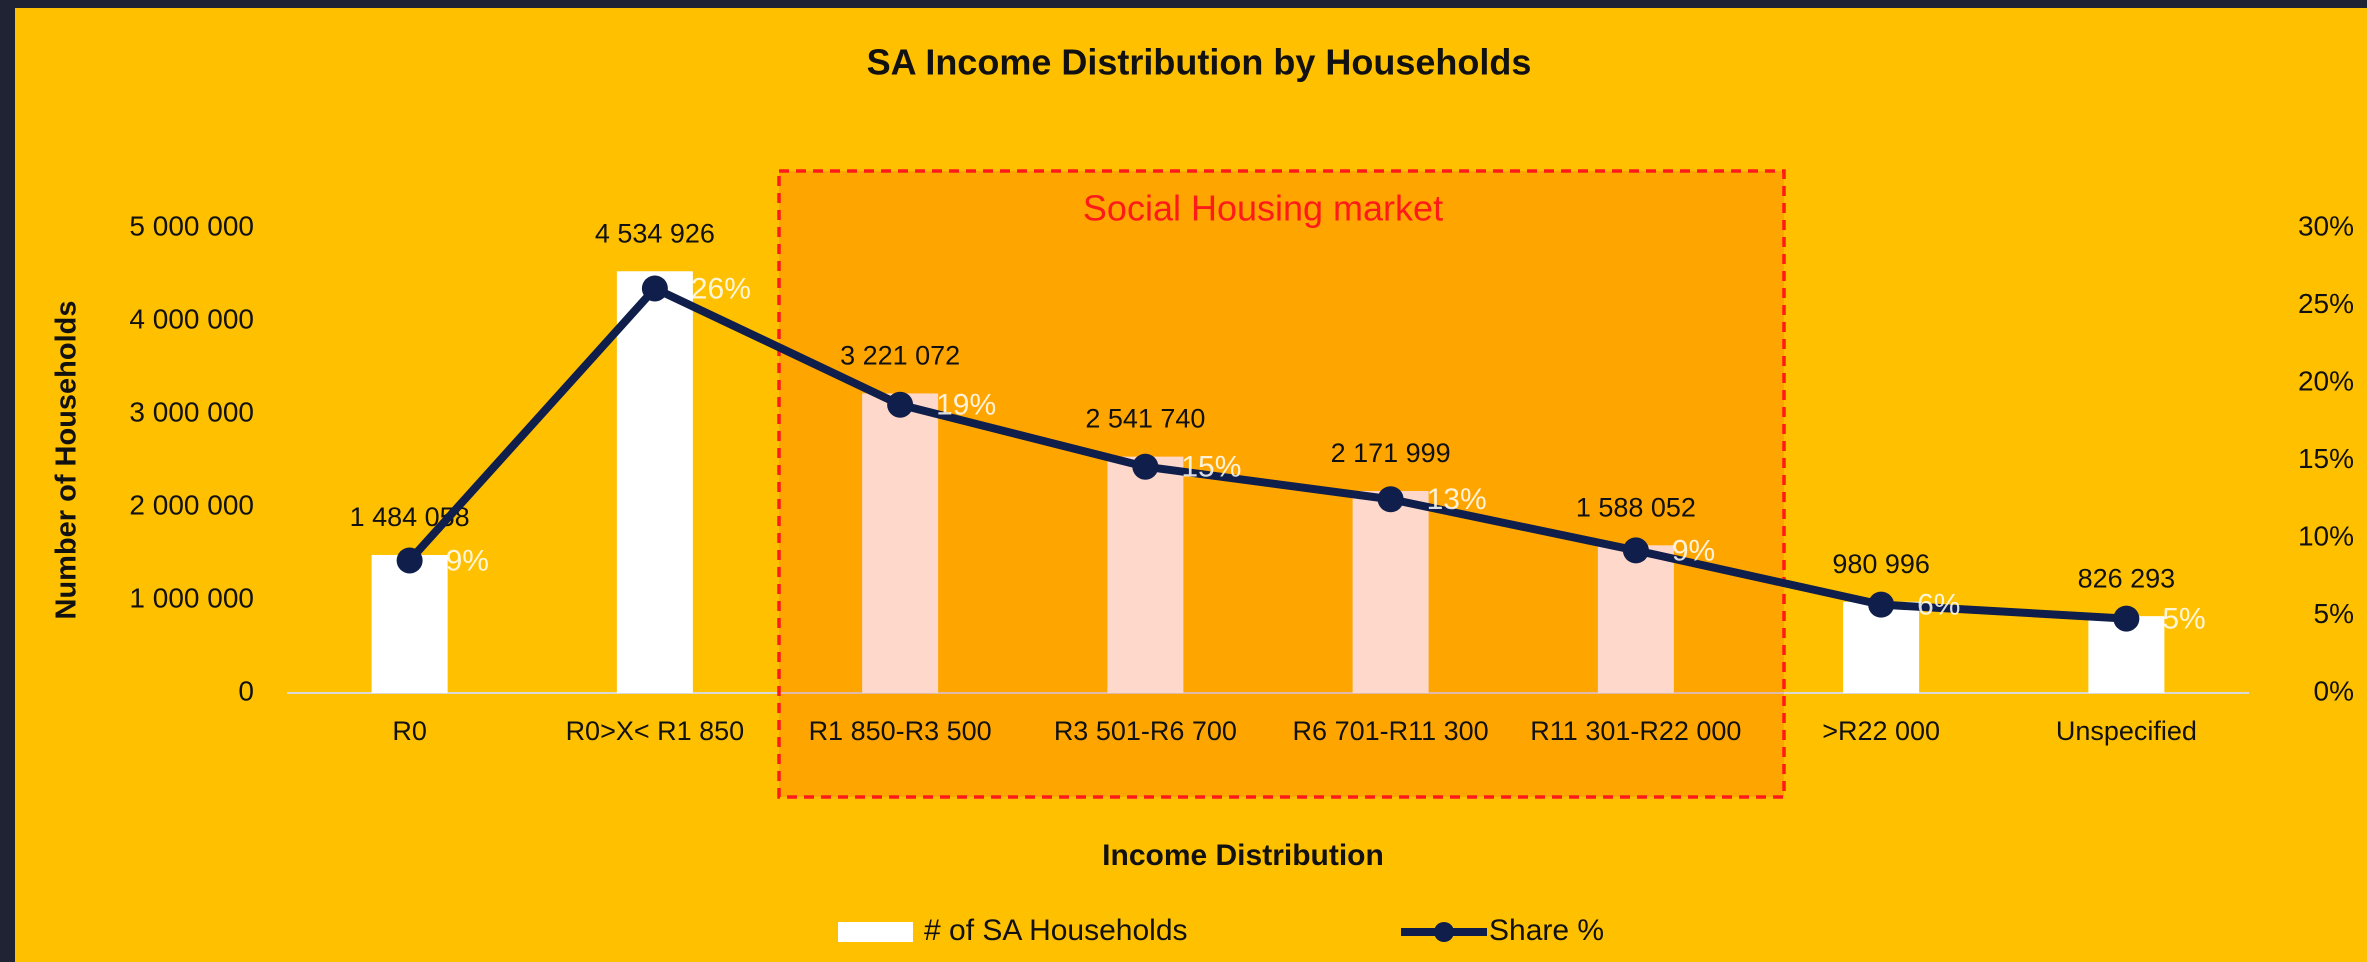 Image resolution: width=2367 pixels, height=962 pixels. Describe the element at coordinates (2326, 380) in the screenshot. I see `y2-tick-label: 20%` at that location.